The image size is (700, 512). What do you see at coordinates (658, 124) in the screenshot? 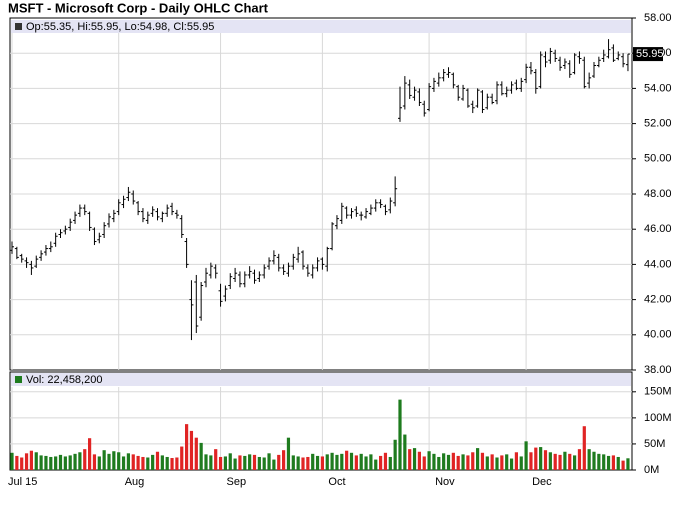
I see `y-tick-label: 52.00` at bounding box center [658, 124].